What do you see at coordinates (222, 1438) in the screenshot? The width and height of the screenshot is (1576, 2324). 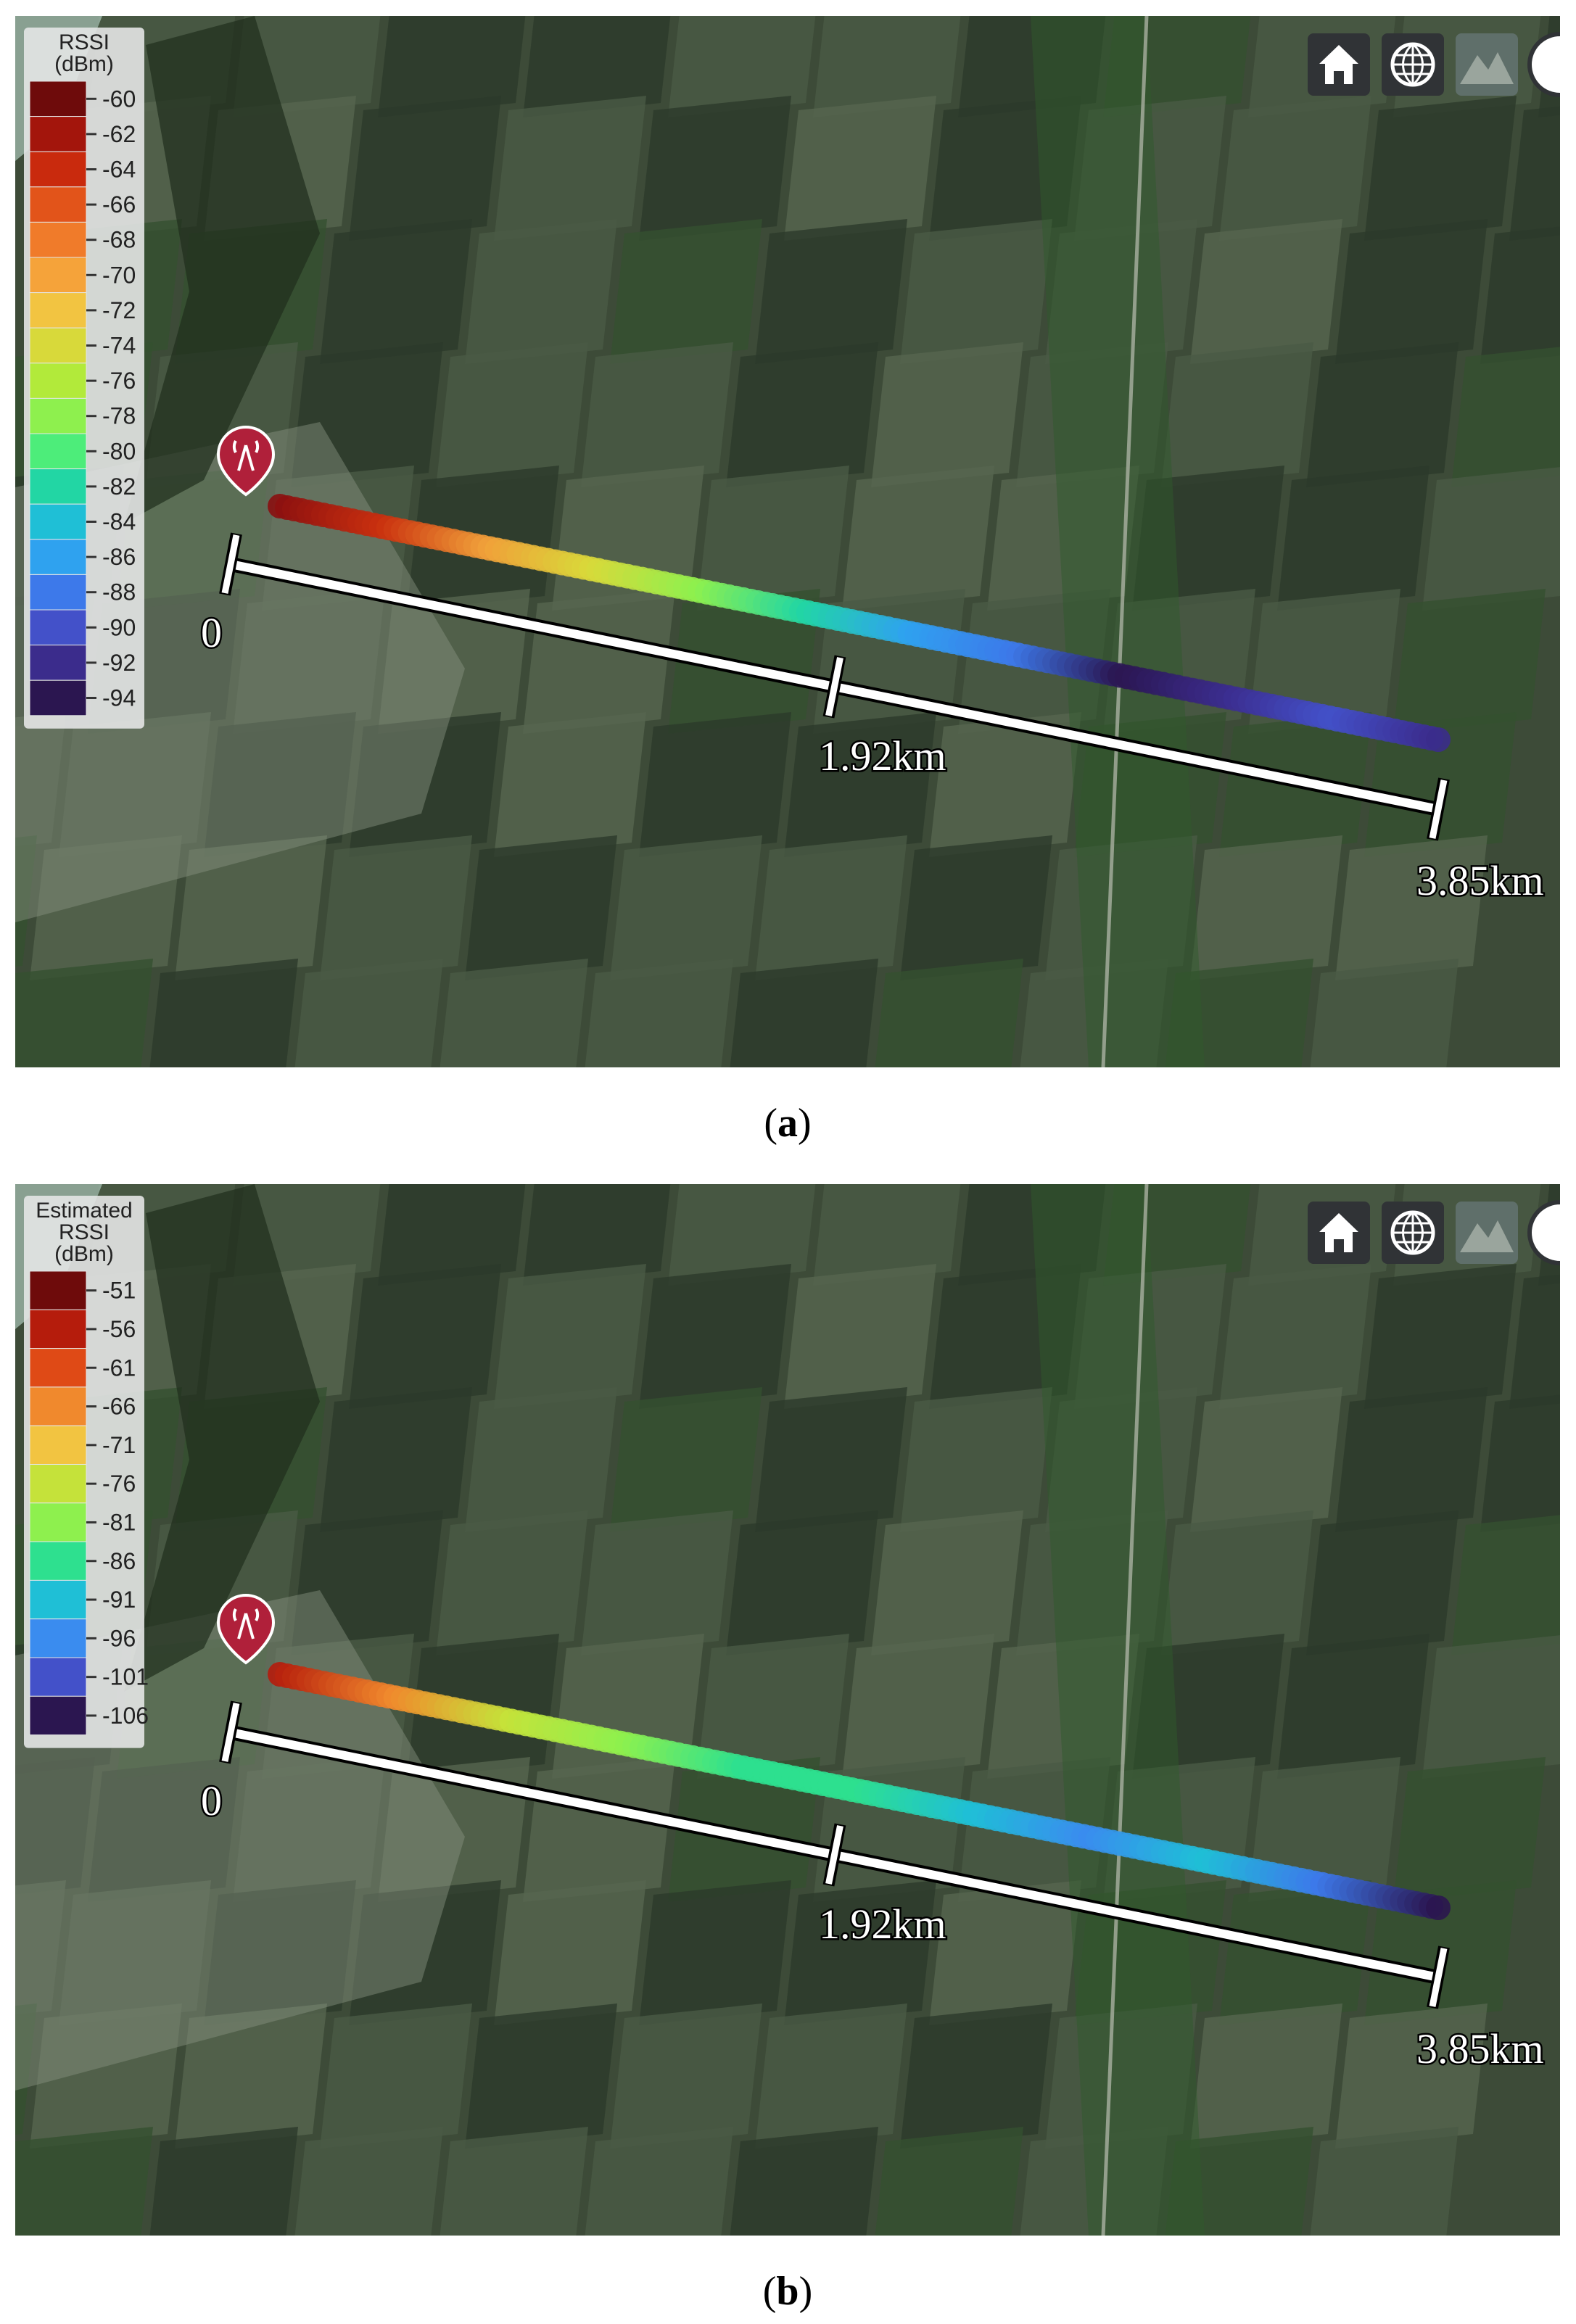 I see `dark-ridge` at bounding box center [222, 1438].